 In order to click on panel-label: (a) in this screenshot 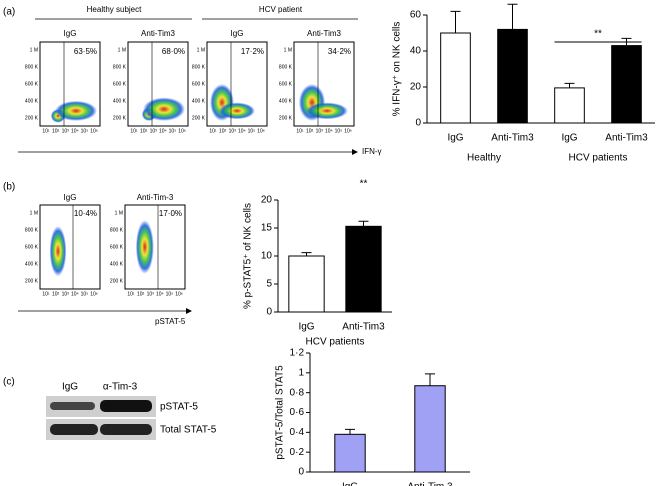, I will do `click(9, 12)`.